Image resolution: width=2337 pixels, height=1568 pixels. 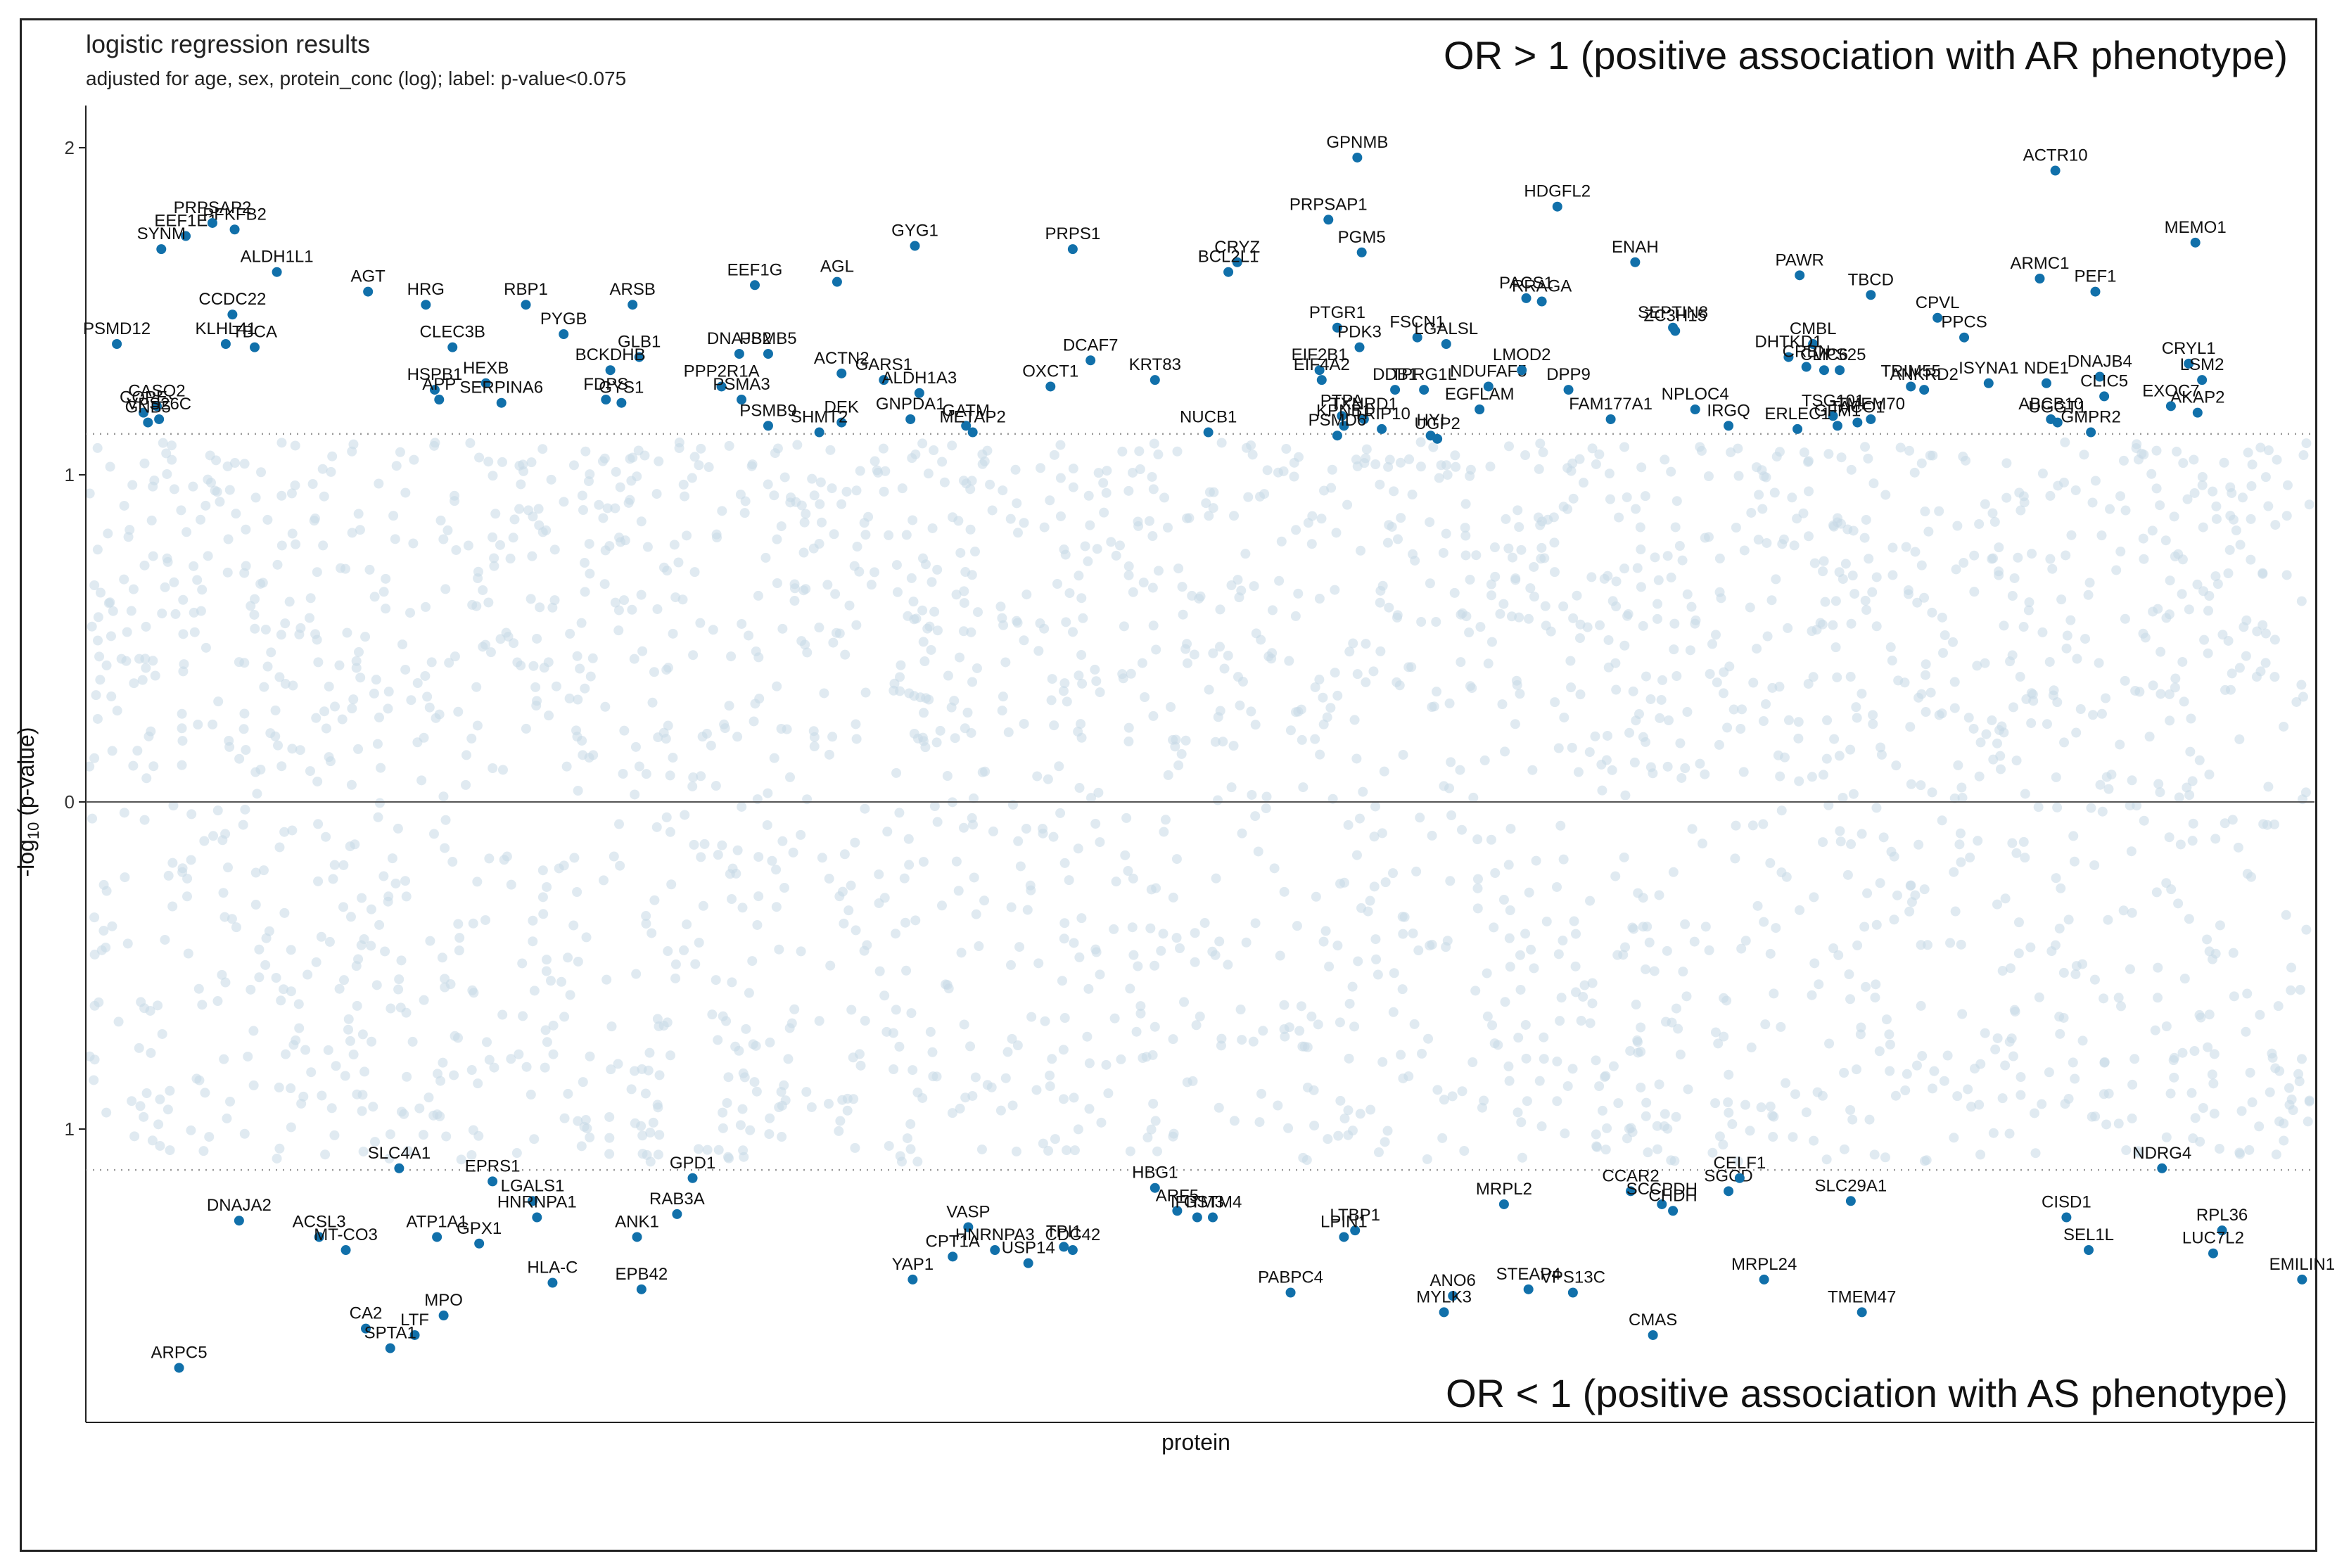 What do you see at coordinates (2100, 361) in the screenshot?
I see `point-label: DNAJB4` at bounding box center [2100, 361].